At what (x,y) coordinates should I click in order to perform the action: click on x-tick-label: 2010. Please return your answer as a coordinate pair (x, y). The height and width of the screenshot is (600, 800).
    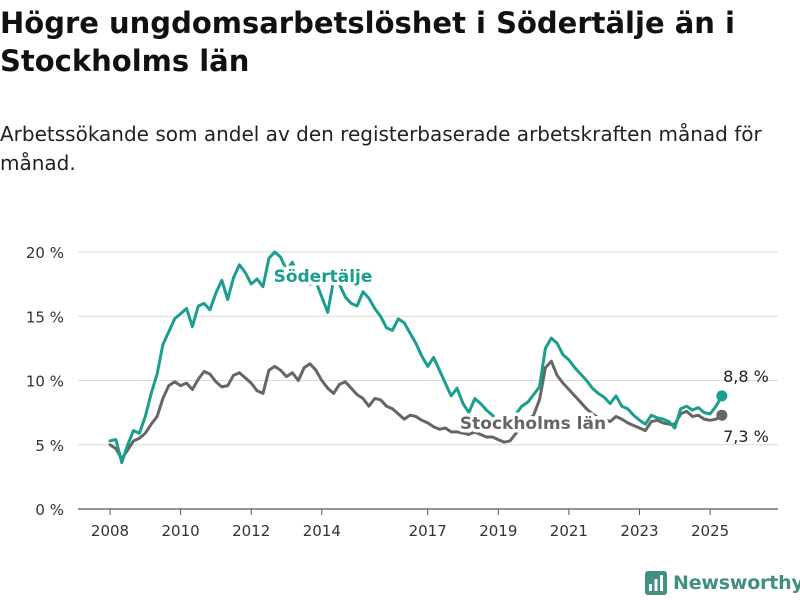
    Looking at the image, I should click on (181, 531).